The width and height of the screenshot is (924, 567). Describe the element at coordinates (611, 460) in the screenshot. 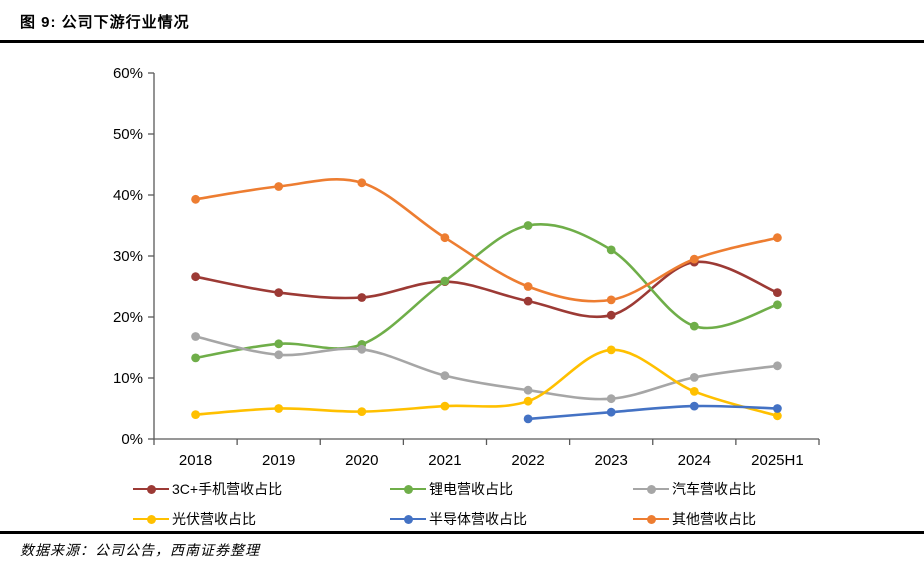

I see `x-tick-label: 2023` at that location.